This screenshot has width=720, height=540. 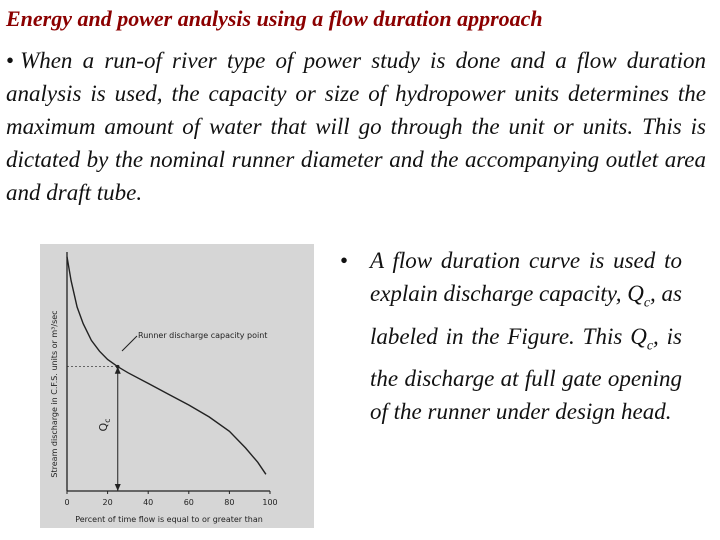 I want to click on runner-label-pointer, so click(x=129, y=343).